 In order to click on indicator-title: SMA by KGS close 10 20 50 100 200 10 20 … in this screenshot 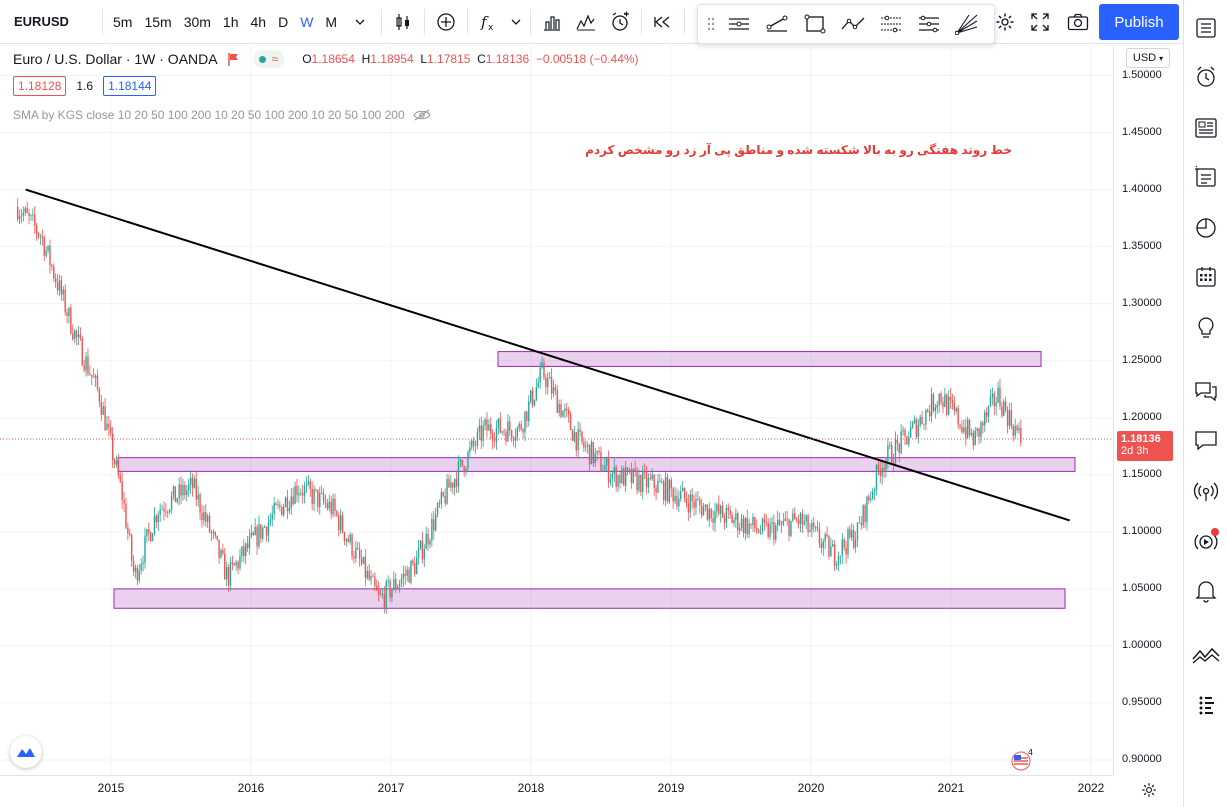, I will do `click(209, 115)`.